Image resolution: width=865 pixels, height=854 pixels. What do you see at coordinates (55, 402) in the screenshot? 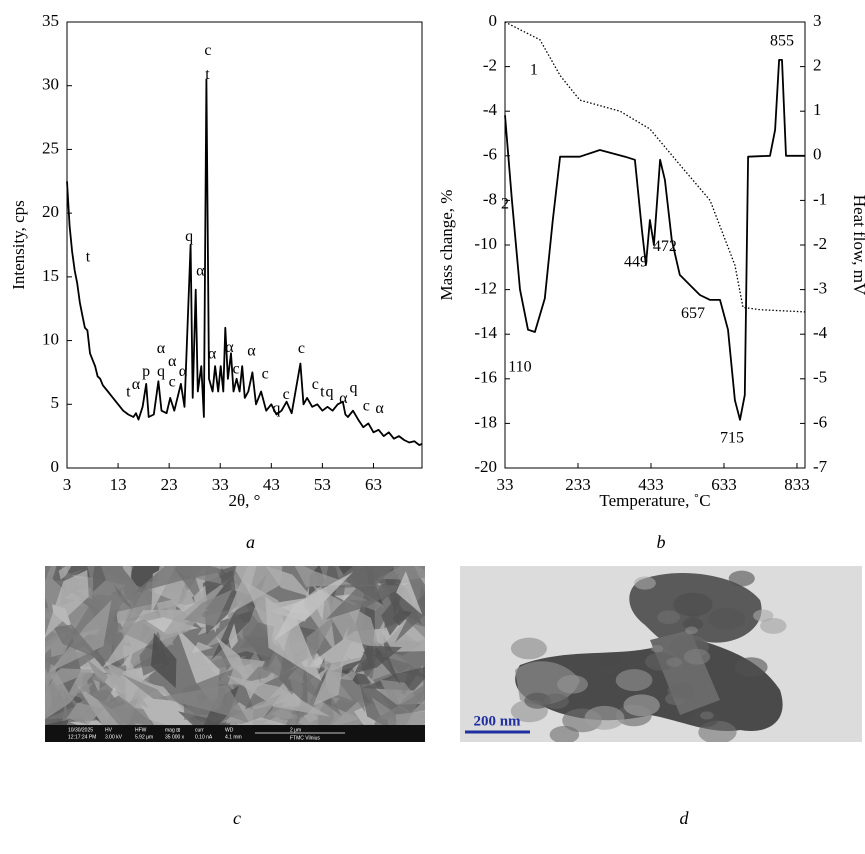
I see `y-tick-label: 5` at bounding box center [55, 402].